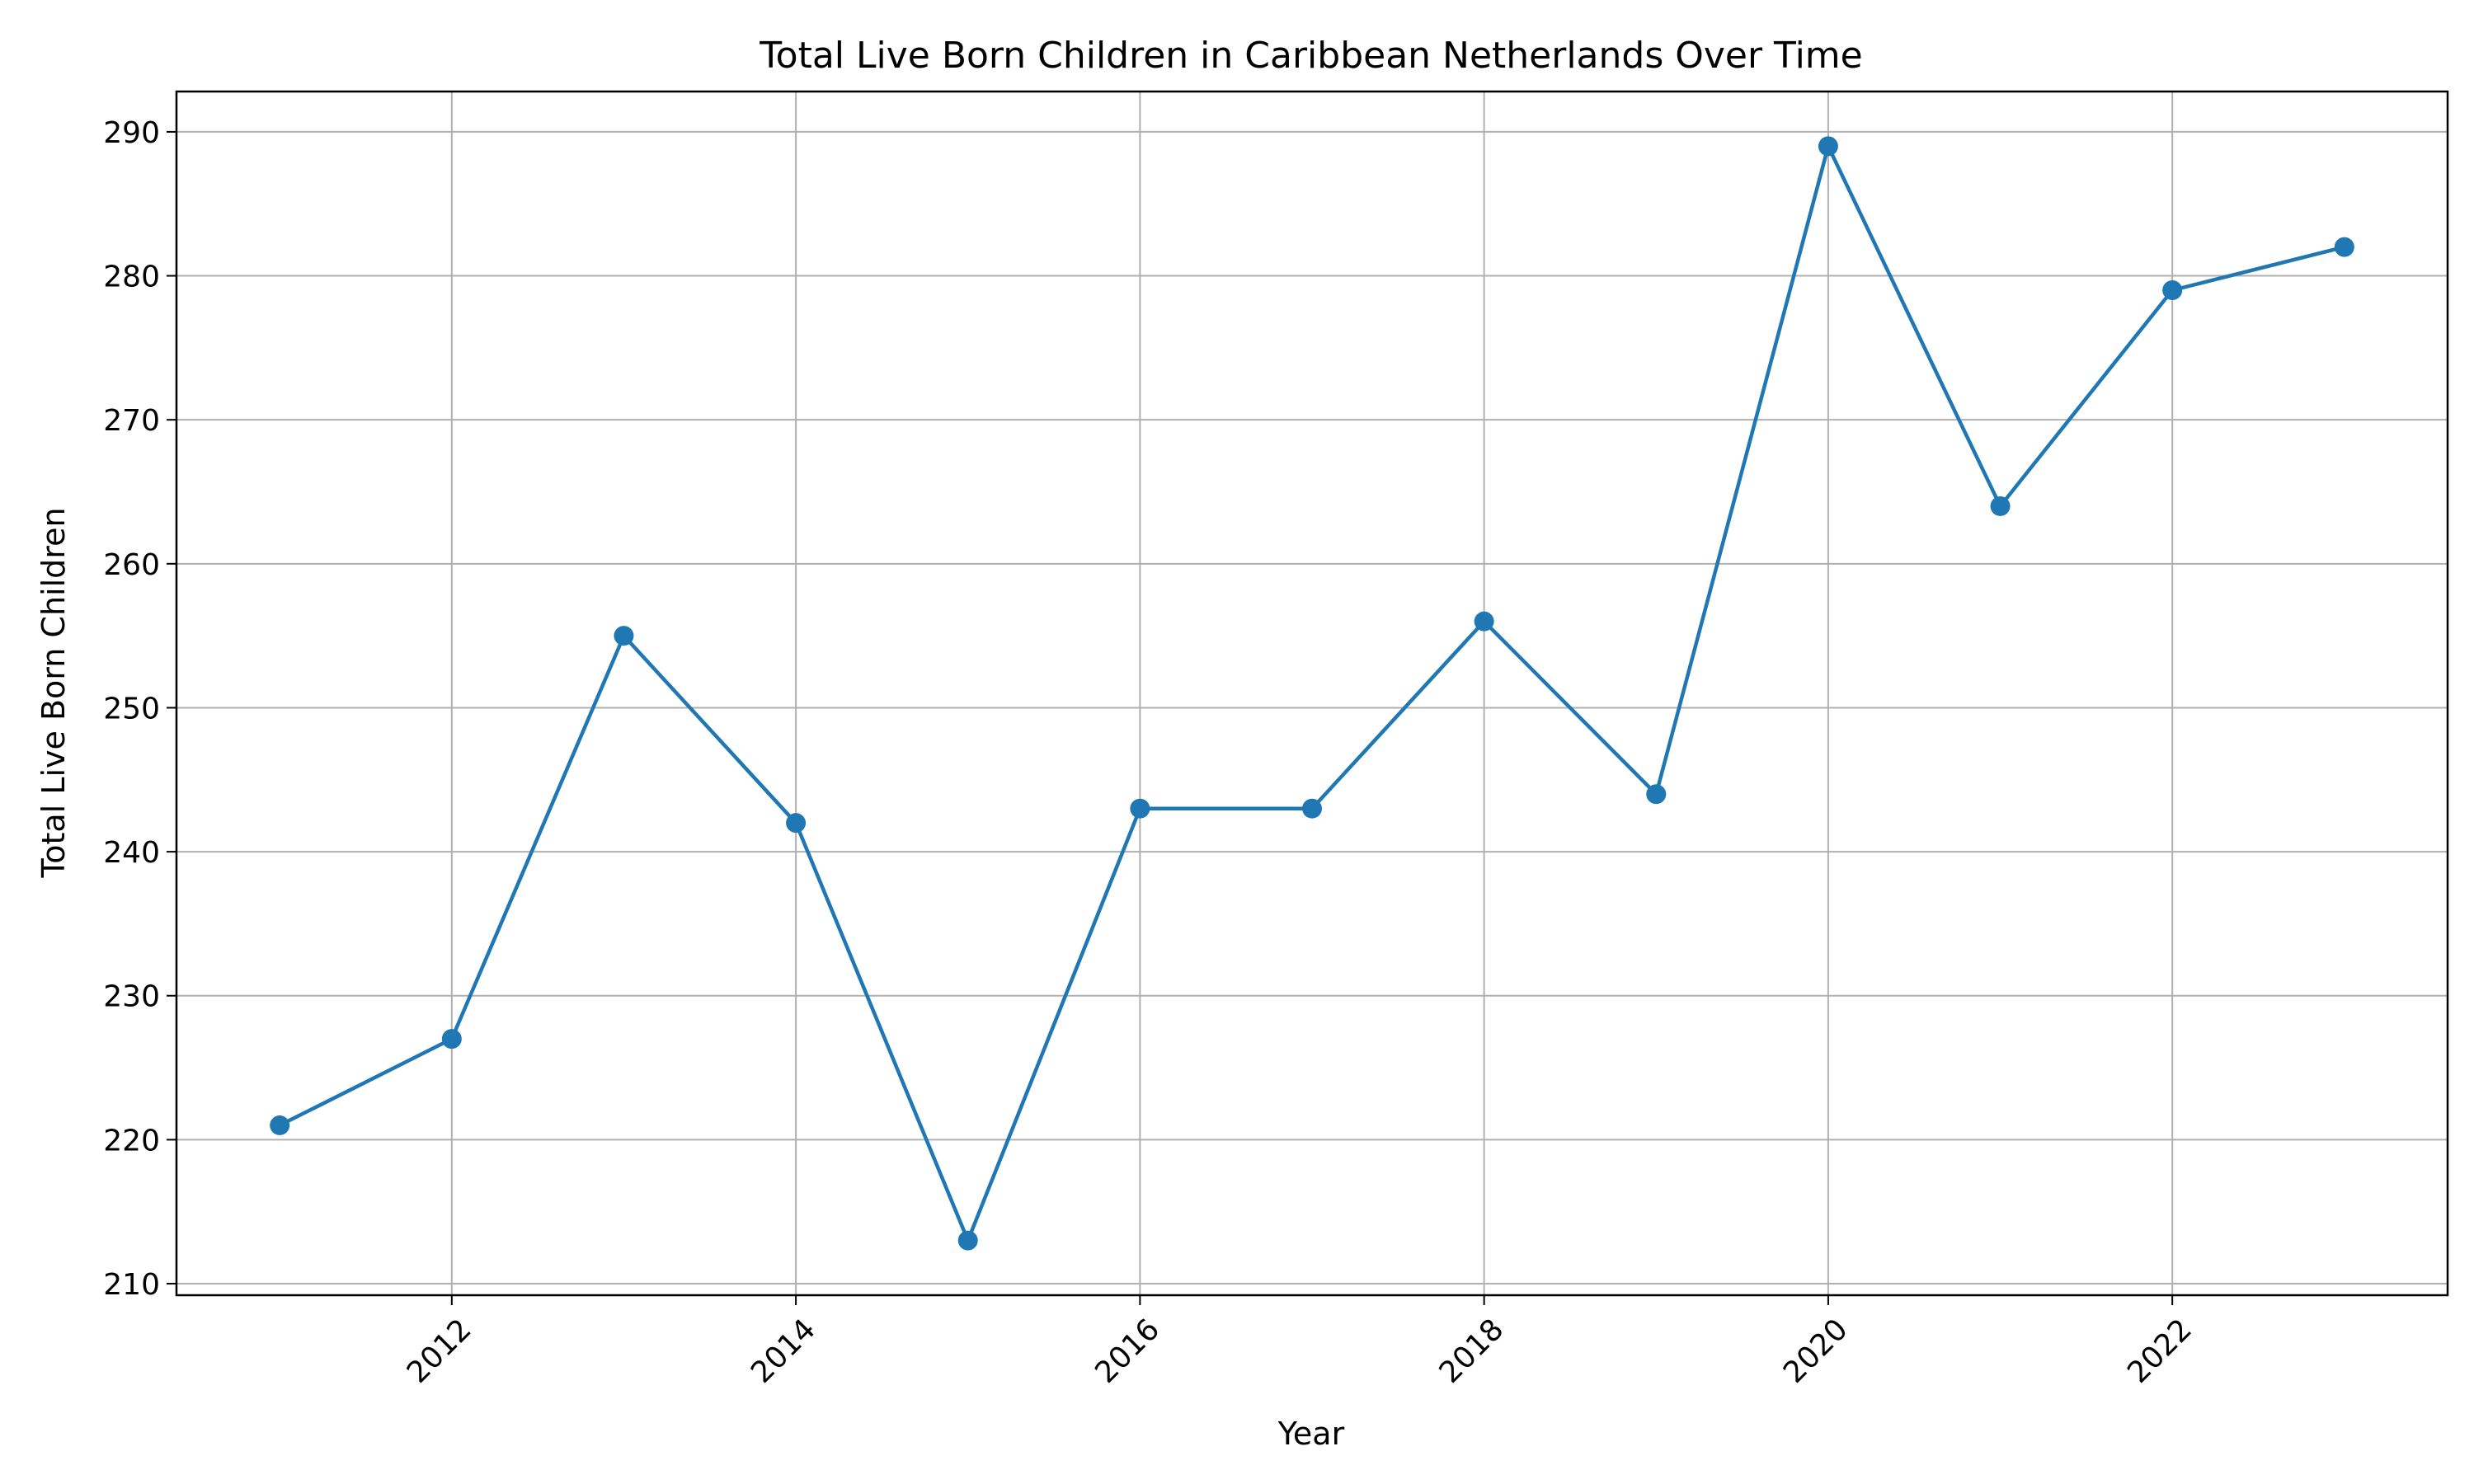 This screenshot has height=1484, width=2474. Describe the element at coordinates (131, 277) in the screenshot. I see `y-tick-label: 280` at that location.